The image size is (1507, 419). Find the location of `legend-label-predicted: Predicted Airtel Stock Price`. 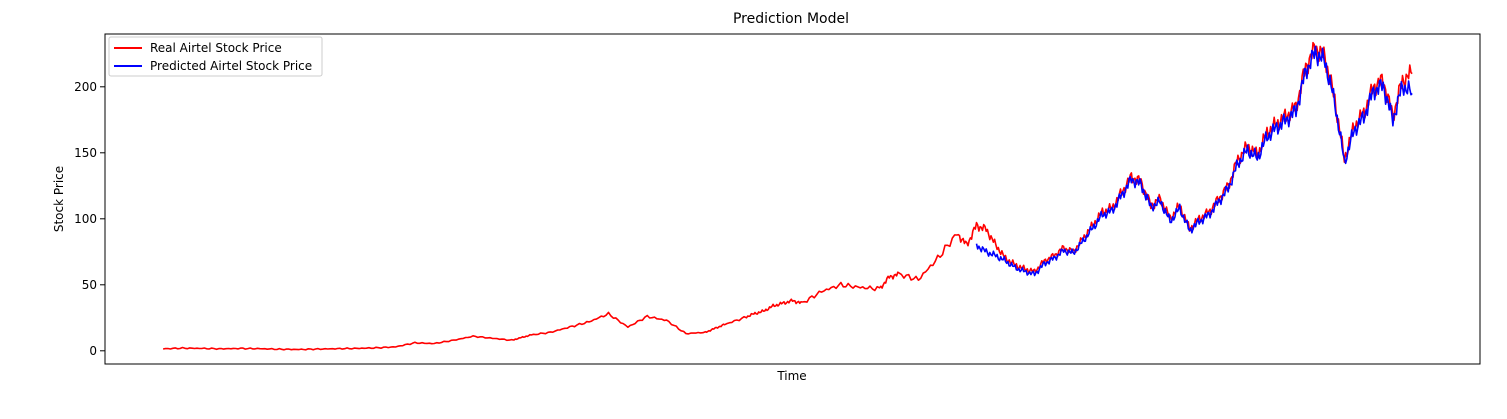

legend-label-predicted: Predicted Airtel Stock Price is located at coordinates (231, 66).